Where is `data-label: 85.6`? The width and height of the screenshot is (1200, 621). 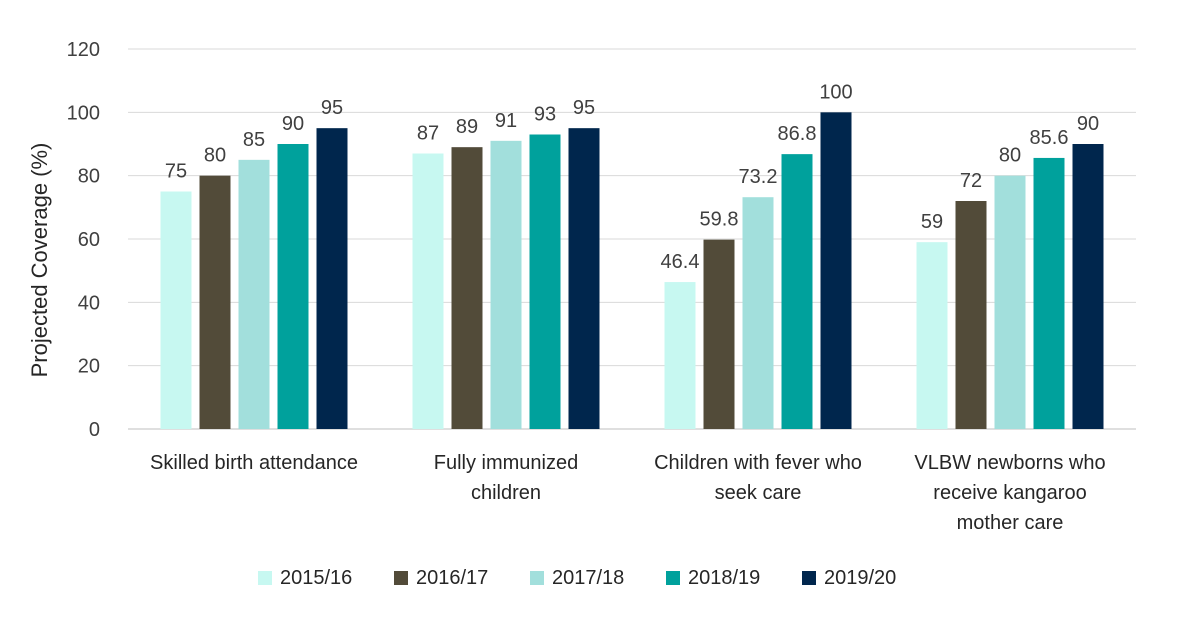 data-label: 85.6 is located at coordinates (1049, 138).